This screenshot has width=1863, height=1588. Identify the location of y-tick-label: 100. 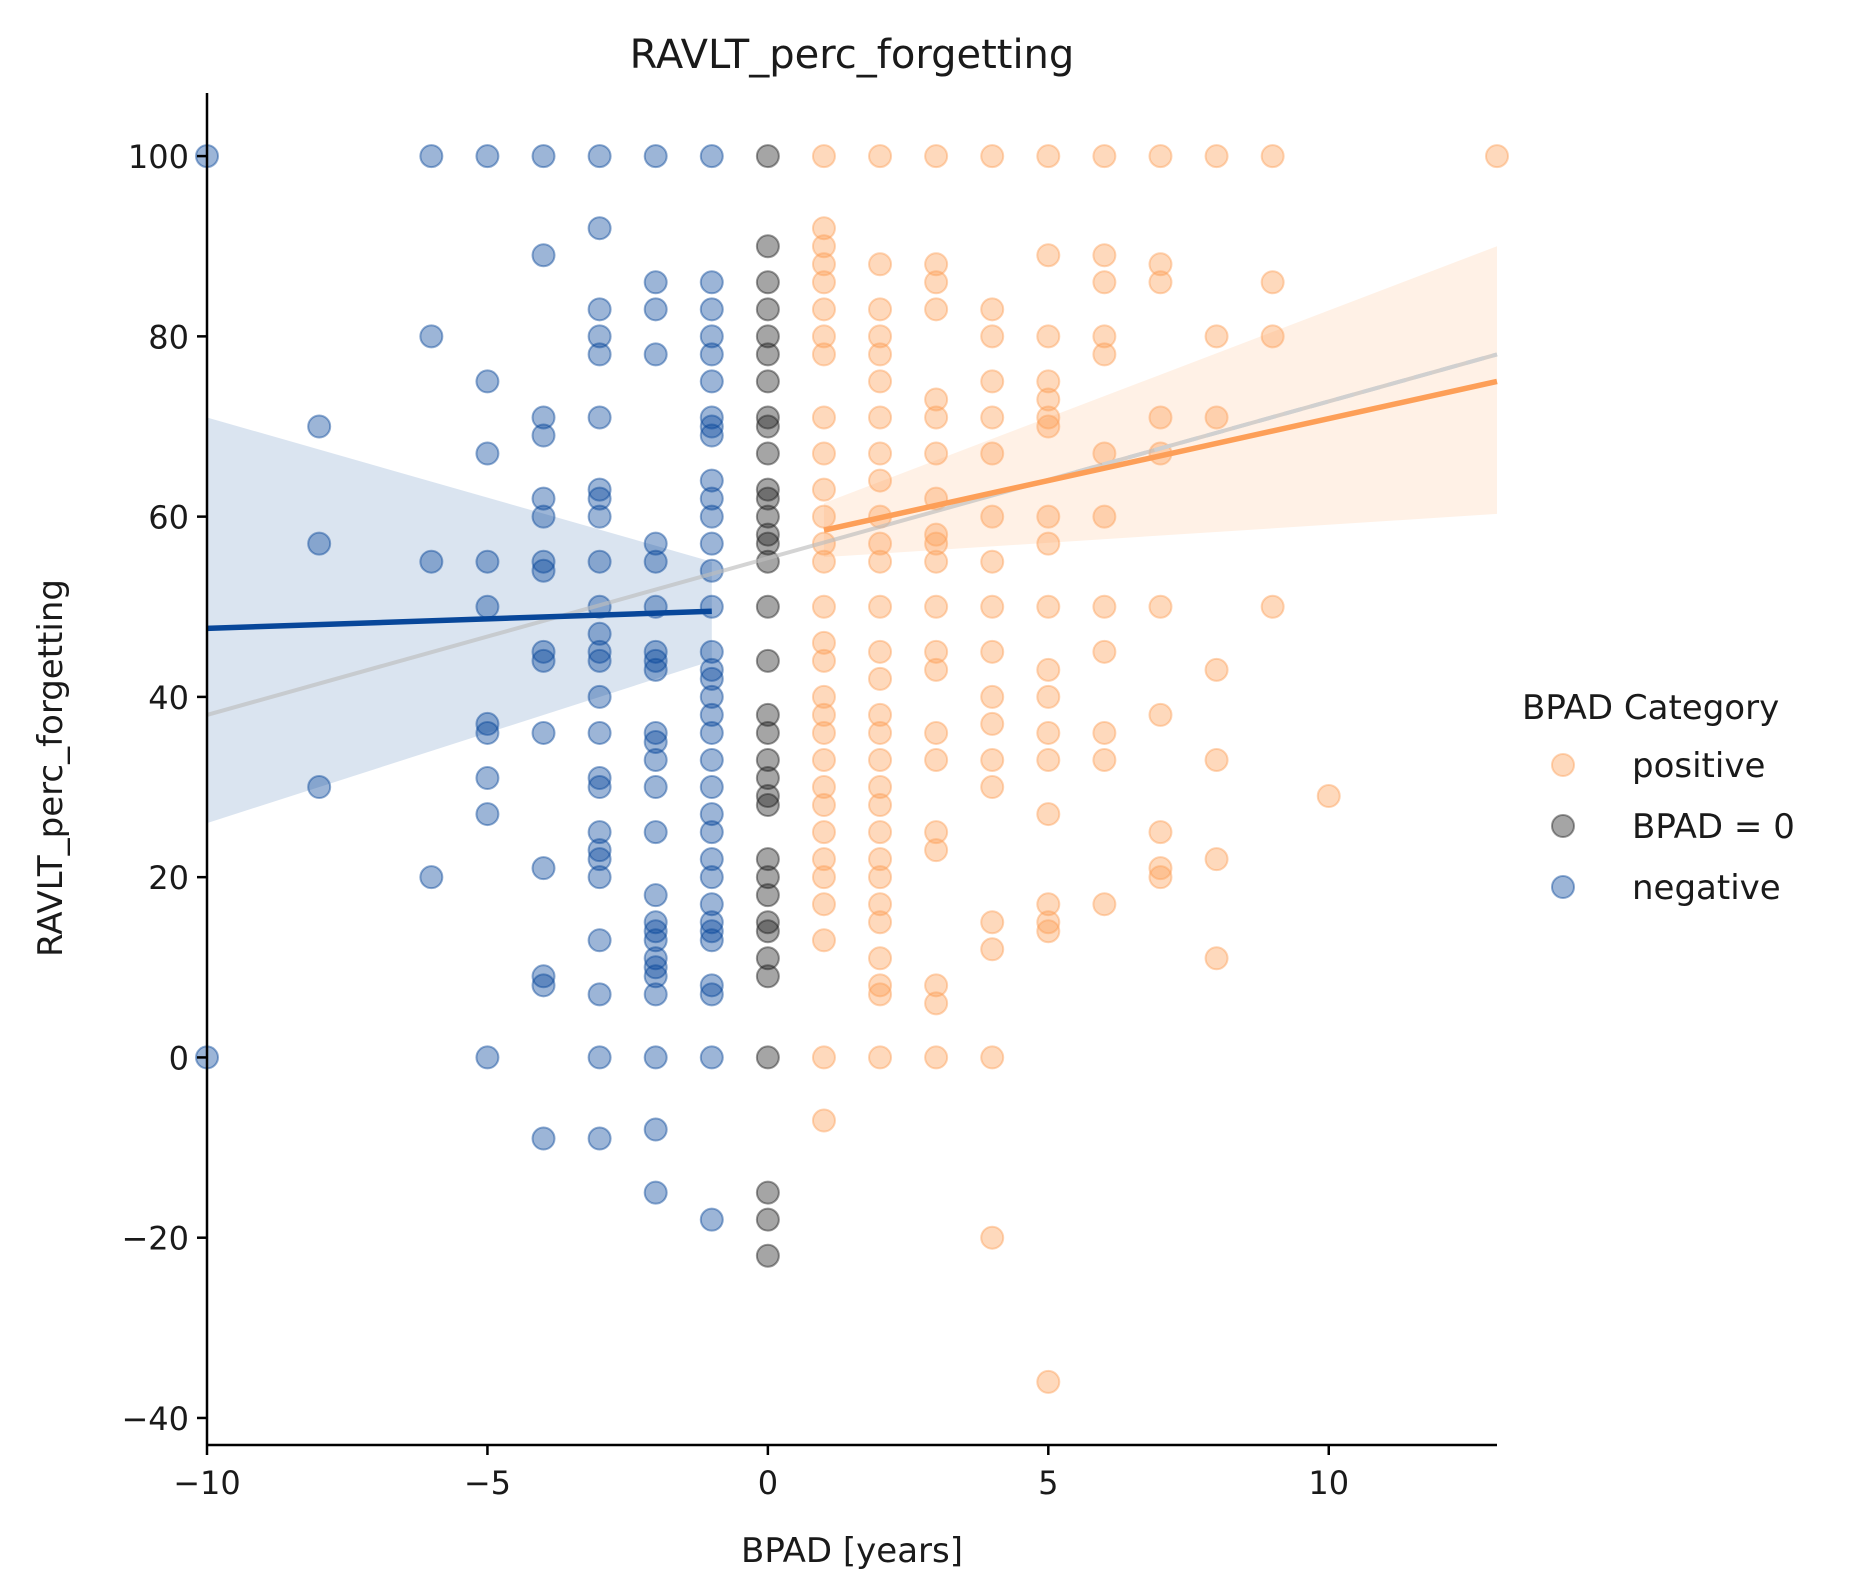
(158, 157).